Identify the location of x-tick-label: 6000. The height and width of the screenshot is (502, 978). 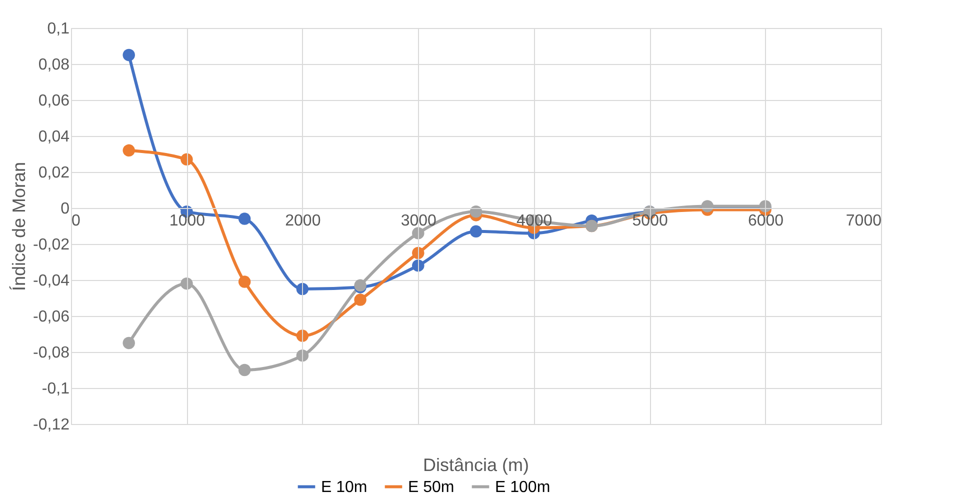
(766, 221).